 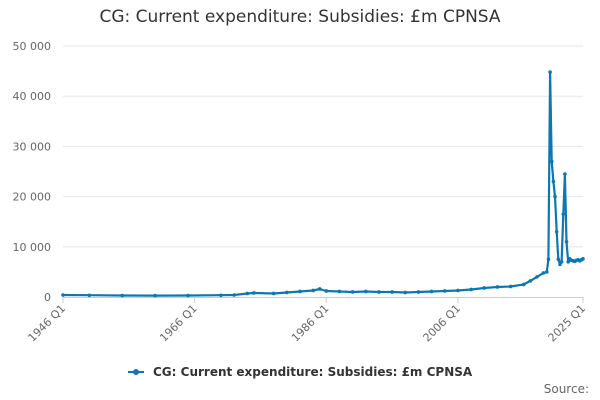 What do you see at coordinates (47, 297) in the screenshot?
I see `y-tick-label: 0` at bounding box center [47, 297].